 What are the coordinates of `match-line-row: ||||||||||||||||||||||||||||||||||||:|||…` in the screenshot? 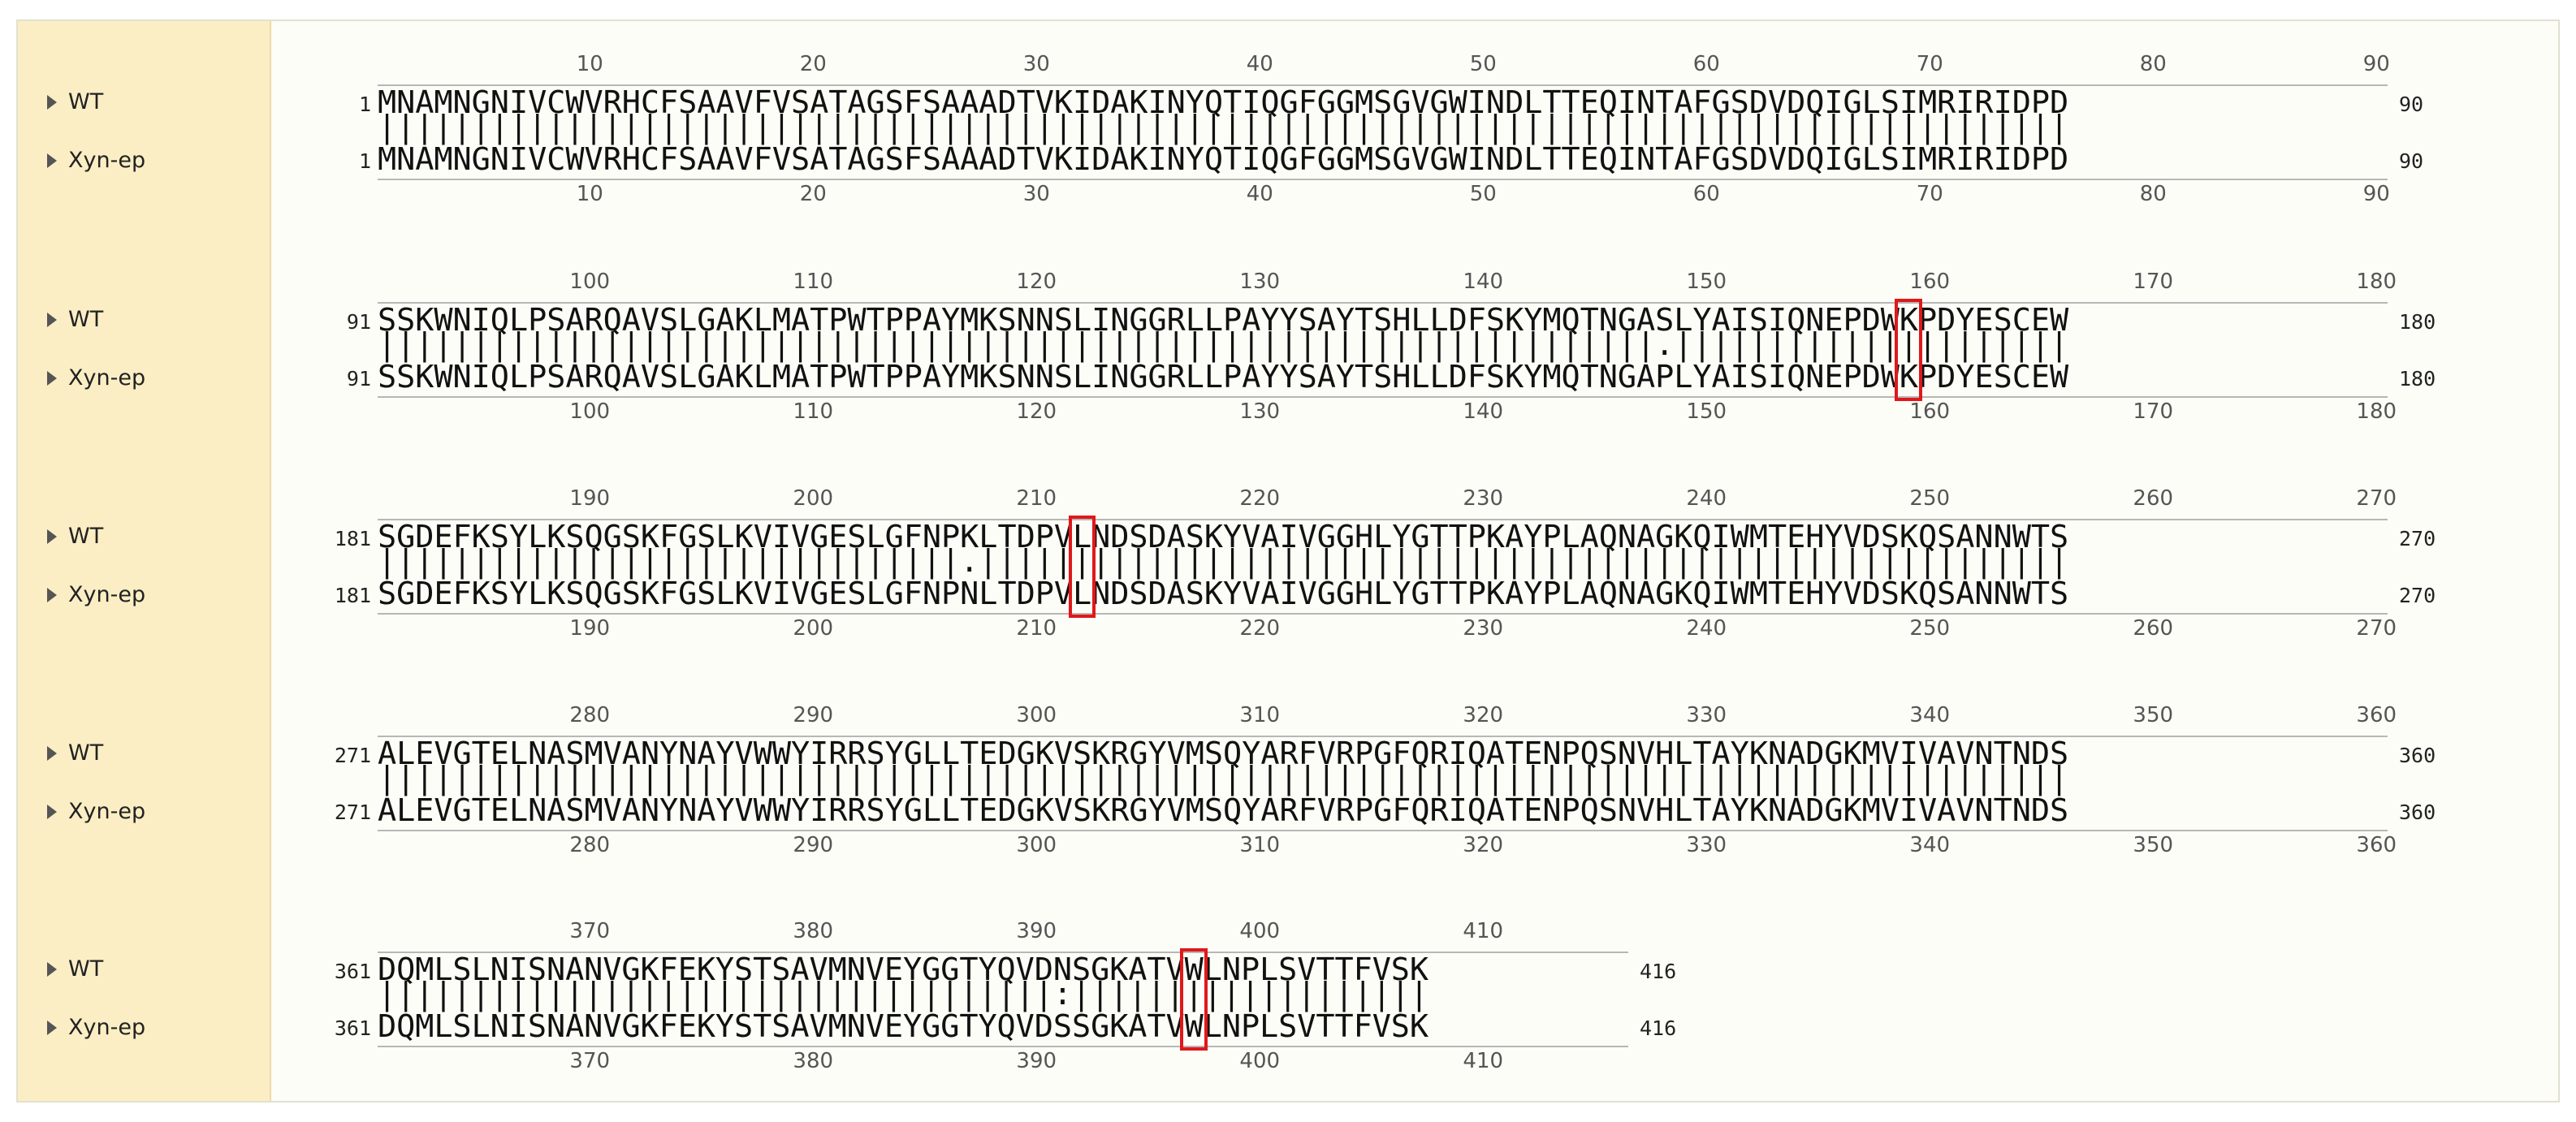 It's located at (904, 994).